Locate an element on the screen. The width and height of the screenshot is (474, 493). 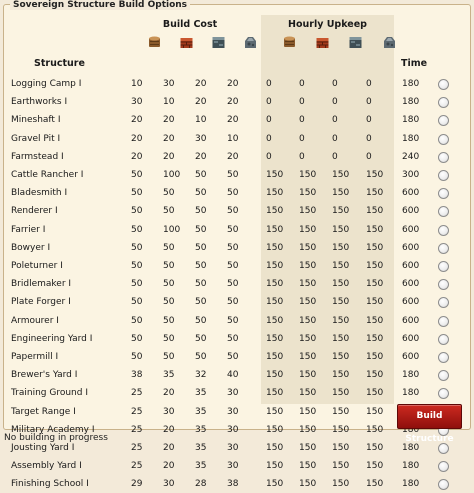
table-row: Bowyer I 50 50 50 50 150 150 150 150 600 is located at coordinates (237, 248).